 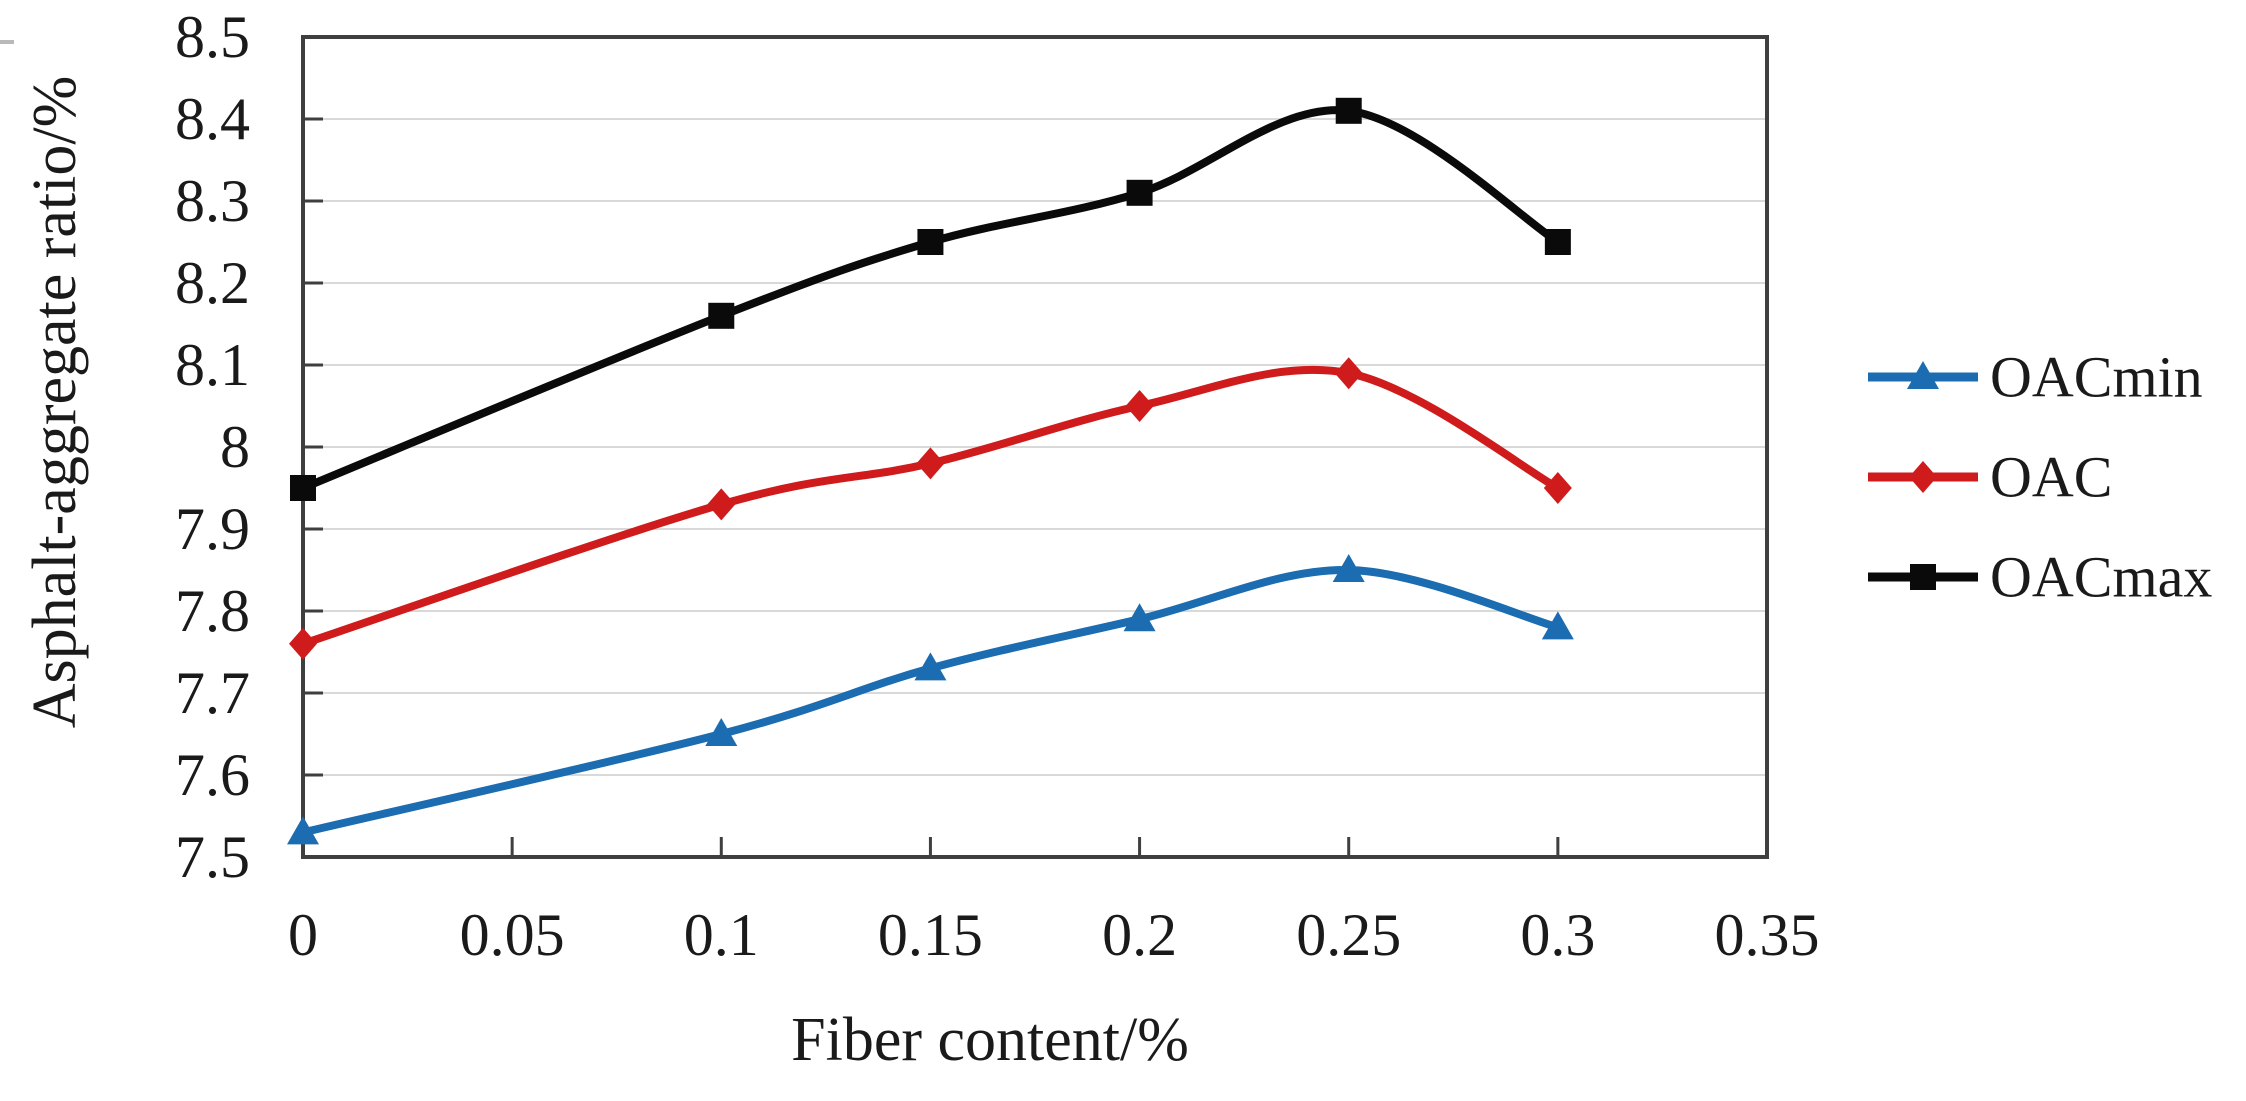 I want to click on y-tick-label: 7.9, so click(x=212, y=529).